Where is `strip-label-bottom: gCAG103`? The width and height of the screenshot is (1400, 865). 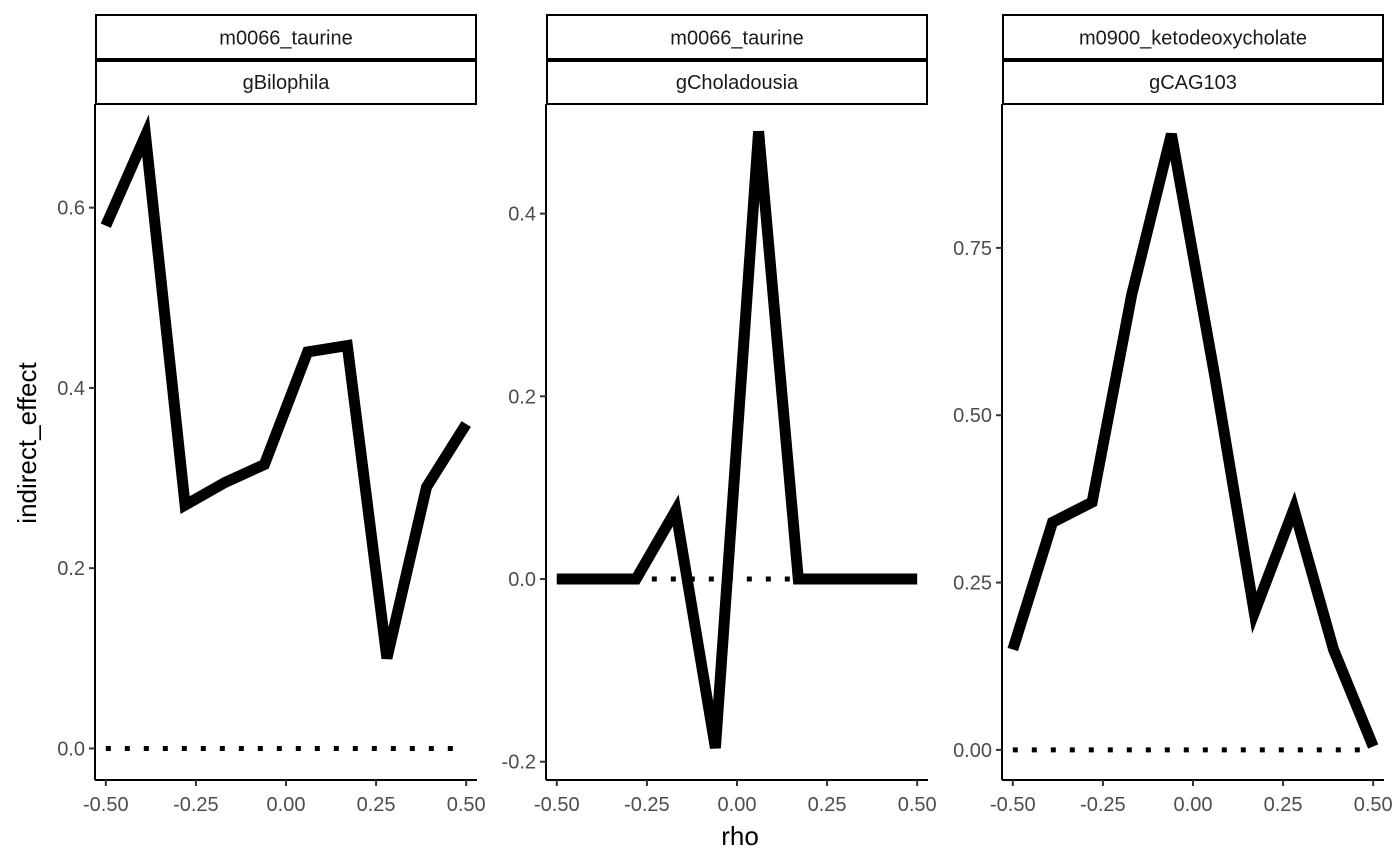 strip-label-bottom: gCAG103 is located at coordinates (1193, 83).